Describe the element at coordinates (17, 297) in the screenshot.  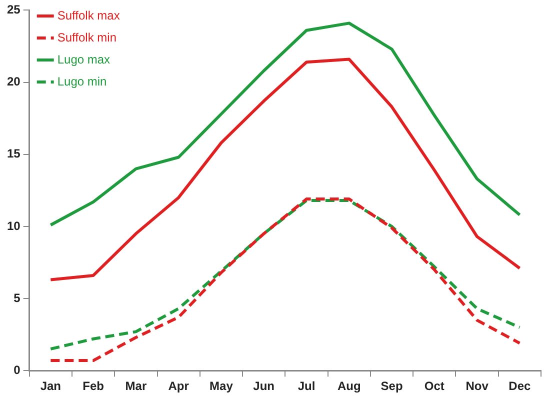
I see `y-tick-label: 5` at that location.